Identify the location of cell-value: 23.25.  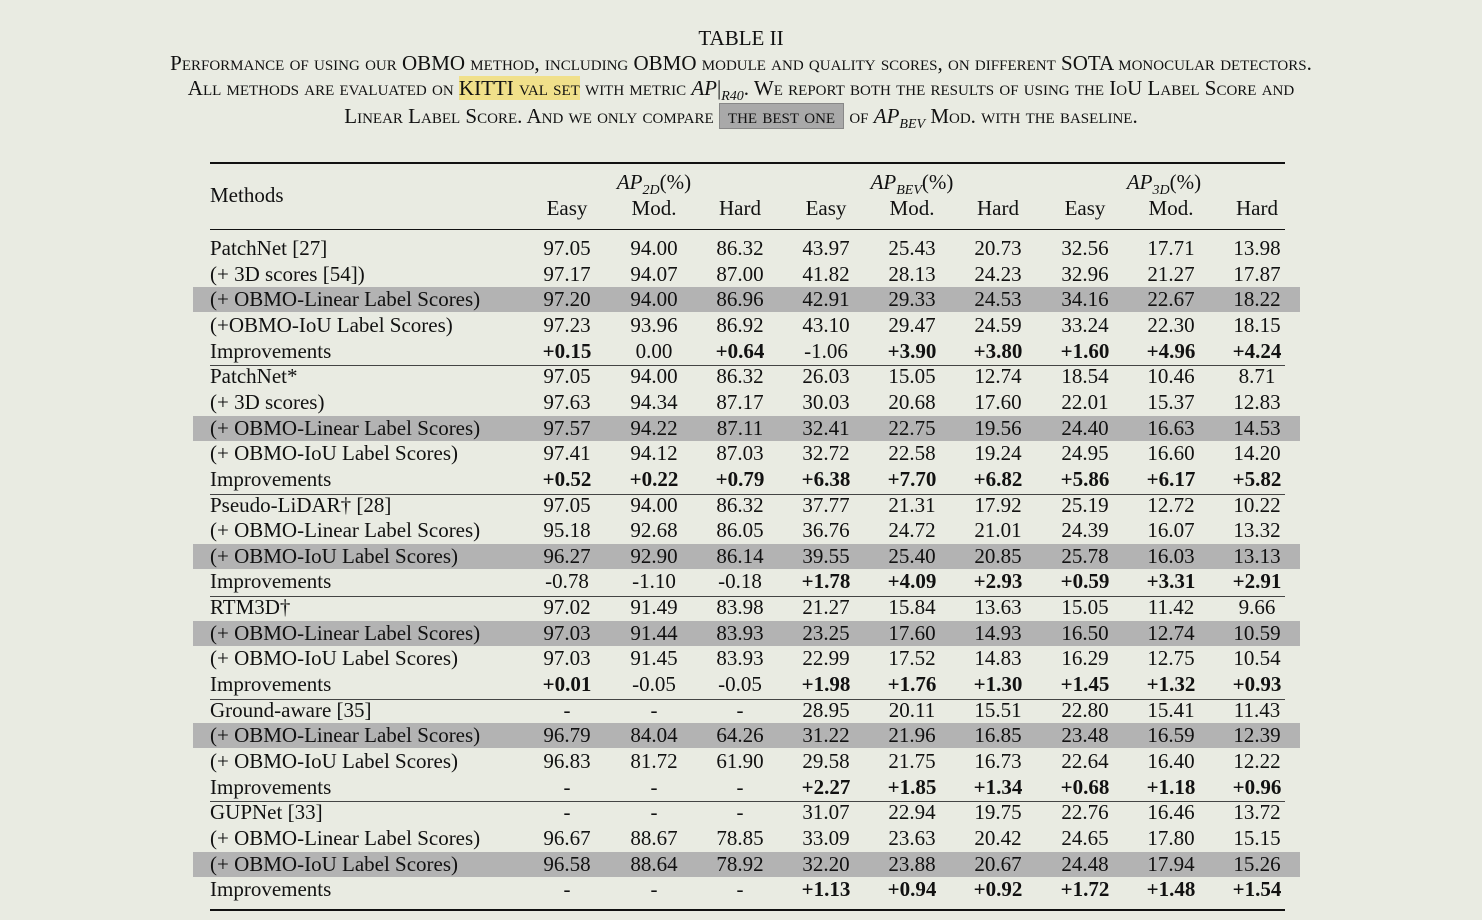
(826, 632).